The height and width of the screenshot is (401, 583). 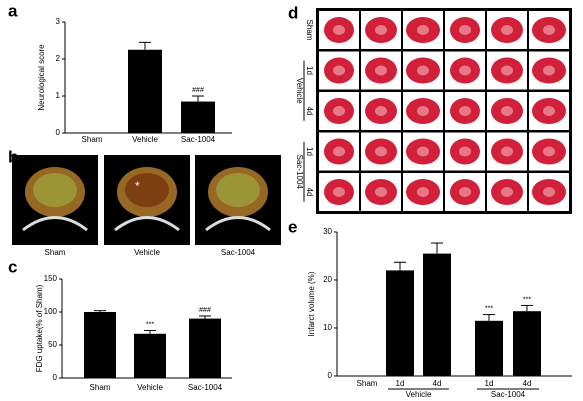 I want to click on panel-letter: d, so click(x=293, y=12).